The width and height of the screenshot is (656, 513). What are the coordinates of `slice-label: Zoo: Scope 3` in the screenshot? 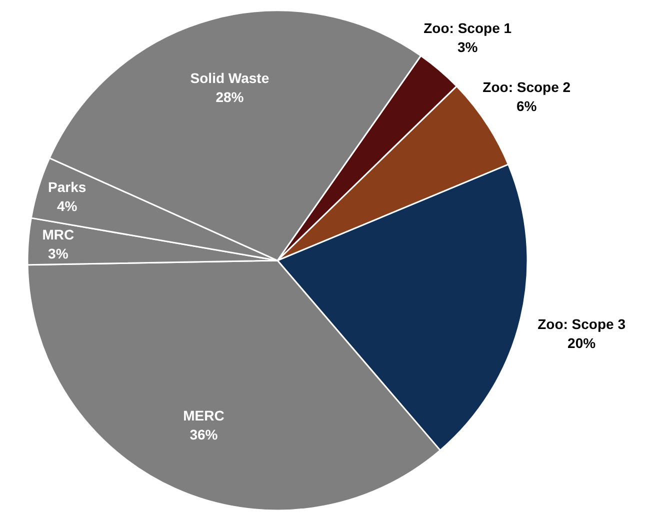 It's located at (582, 324).